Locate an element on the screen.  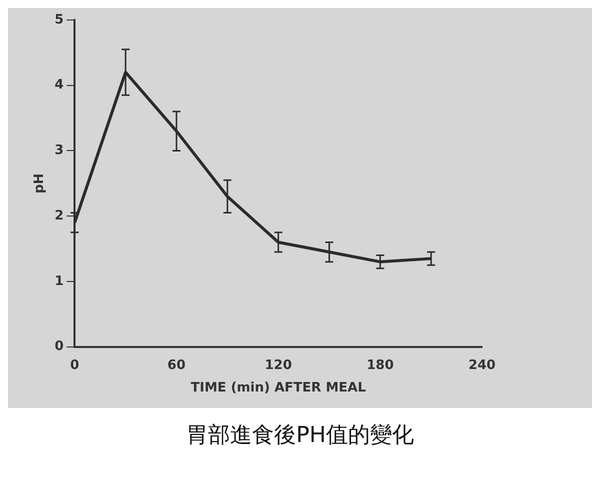
x-tick-label: 60 is located at coordinates (176, 365).